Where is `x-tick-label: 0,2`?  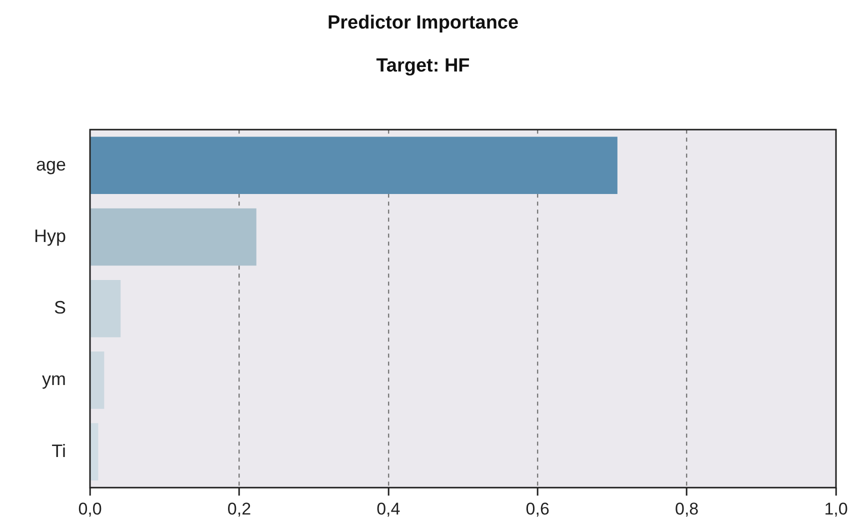
x-tick-label: 0,2 is located at coordinates (239, 508).